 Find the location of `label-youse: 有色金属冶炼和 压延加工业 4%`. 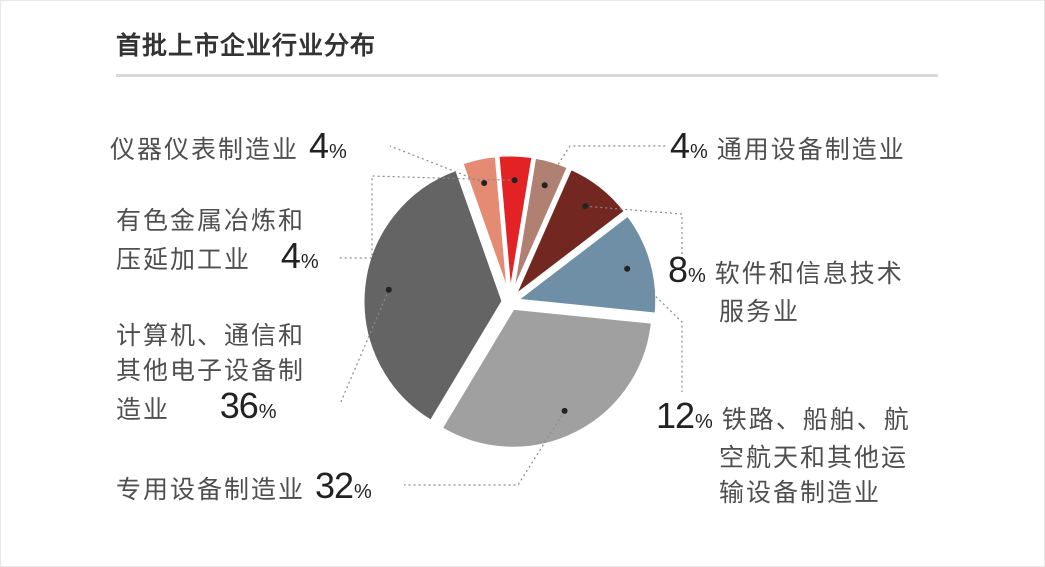

label-youse: 有色金属冶炼和 压延加工业 4% is located at coordinates (217, 241).